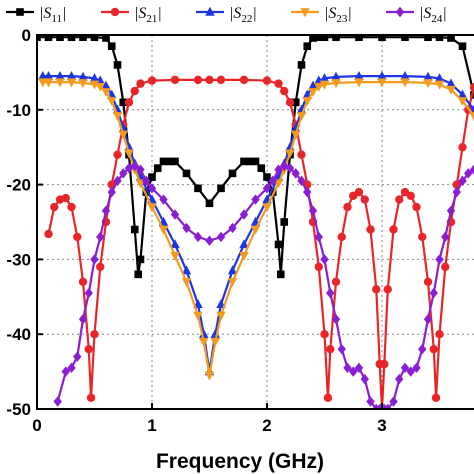 This screenshot has height=474, width=474. Describe the element at coordinates (240, 461) in the screenshot. I see `x-axis-title: Frequency (GHz)` at that location.